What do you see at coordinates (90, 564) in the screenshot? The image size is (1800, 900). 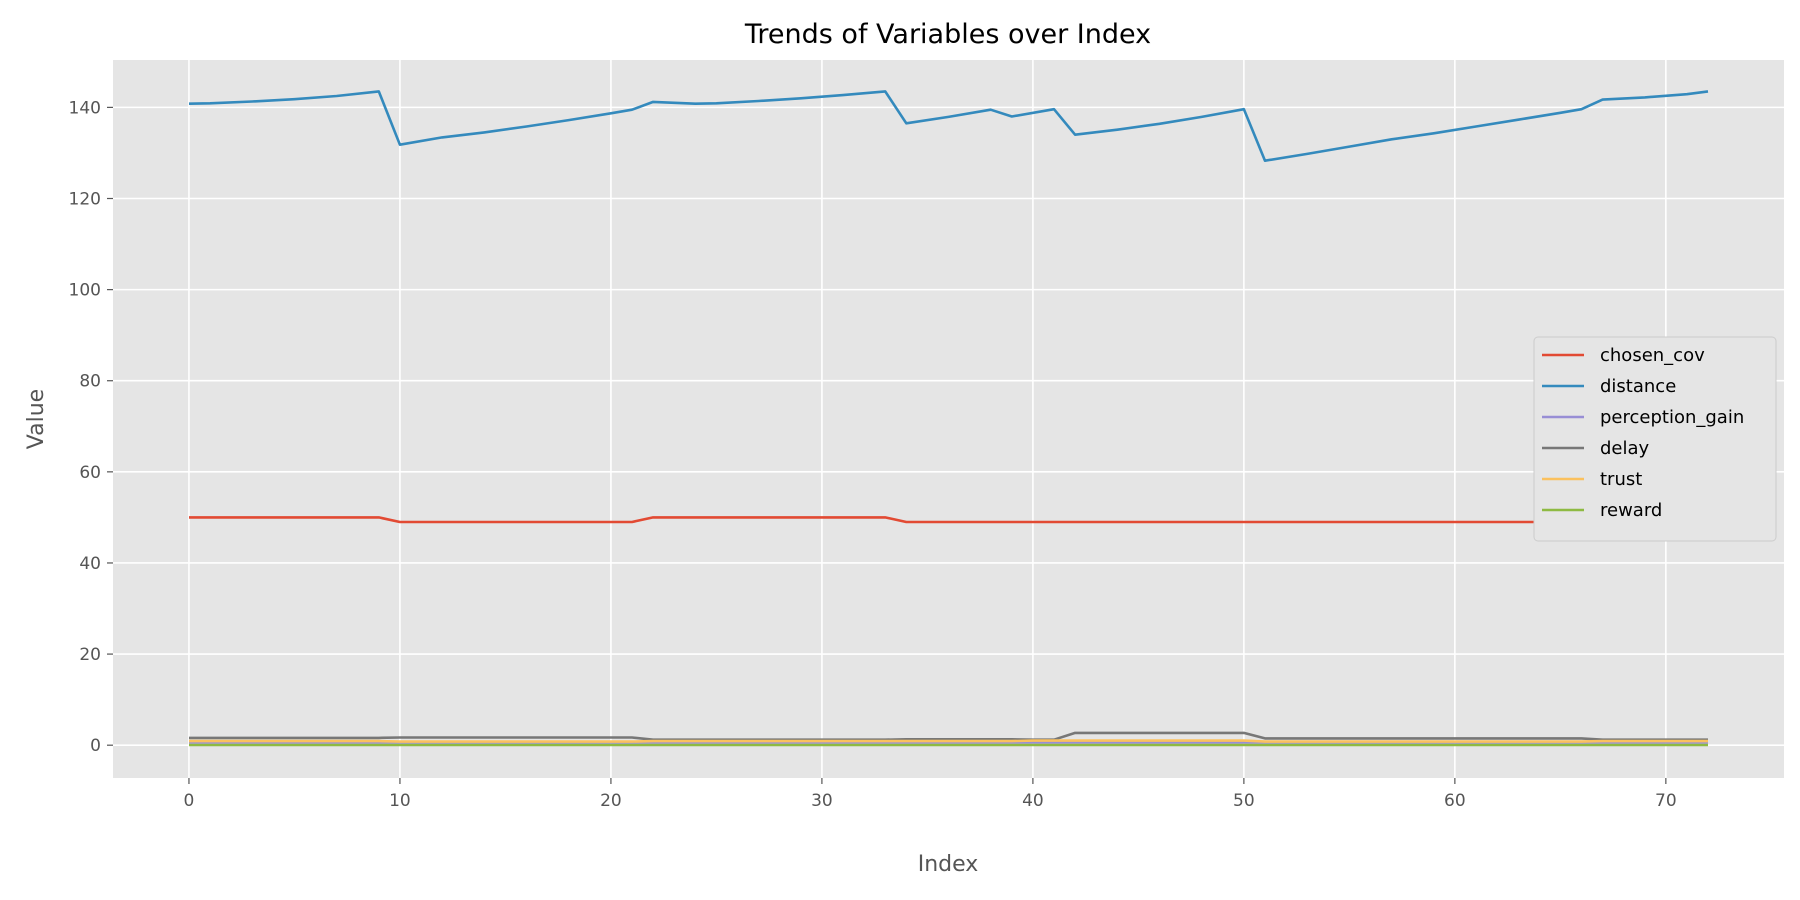 I see `y-tick-label: 40` at bounding box center [90, 564].